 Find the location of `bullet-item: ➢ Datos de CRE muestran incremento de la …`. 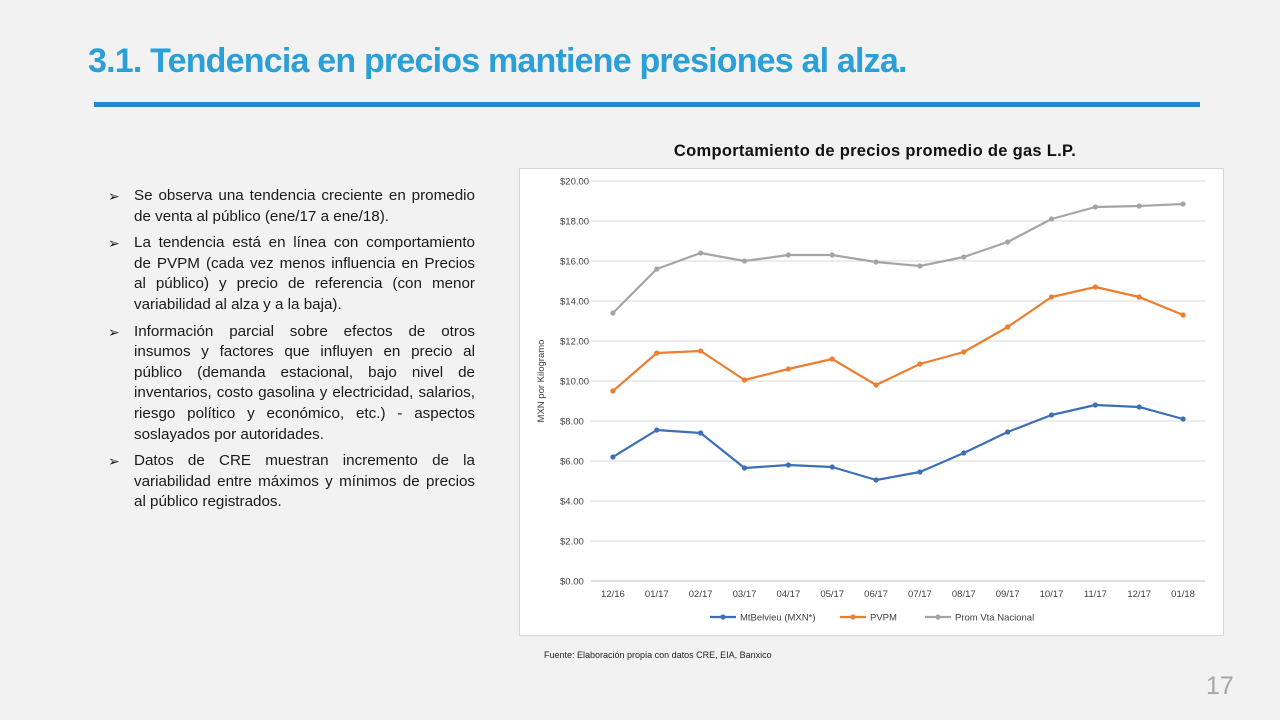

bullet-item: ➢ Datos de CRE muestran incremento de la … is located at coordinates (291, 482).